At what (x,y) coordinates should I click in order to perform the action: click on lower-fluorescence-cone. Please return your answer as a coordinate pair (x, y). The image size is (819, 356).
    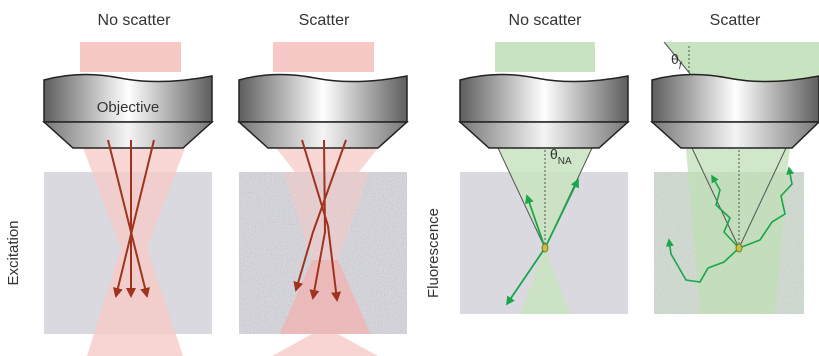
    Looking at the image, I should click on (545, 281).